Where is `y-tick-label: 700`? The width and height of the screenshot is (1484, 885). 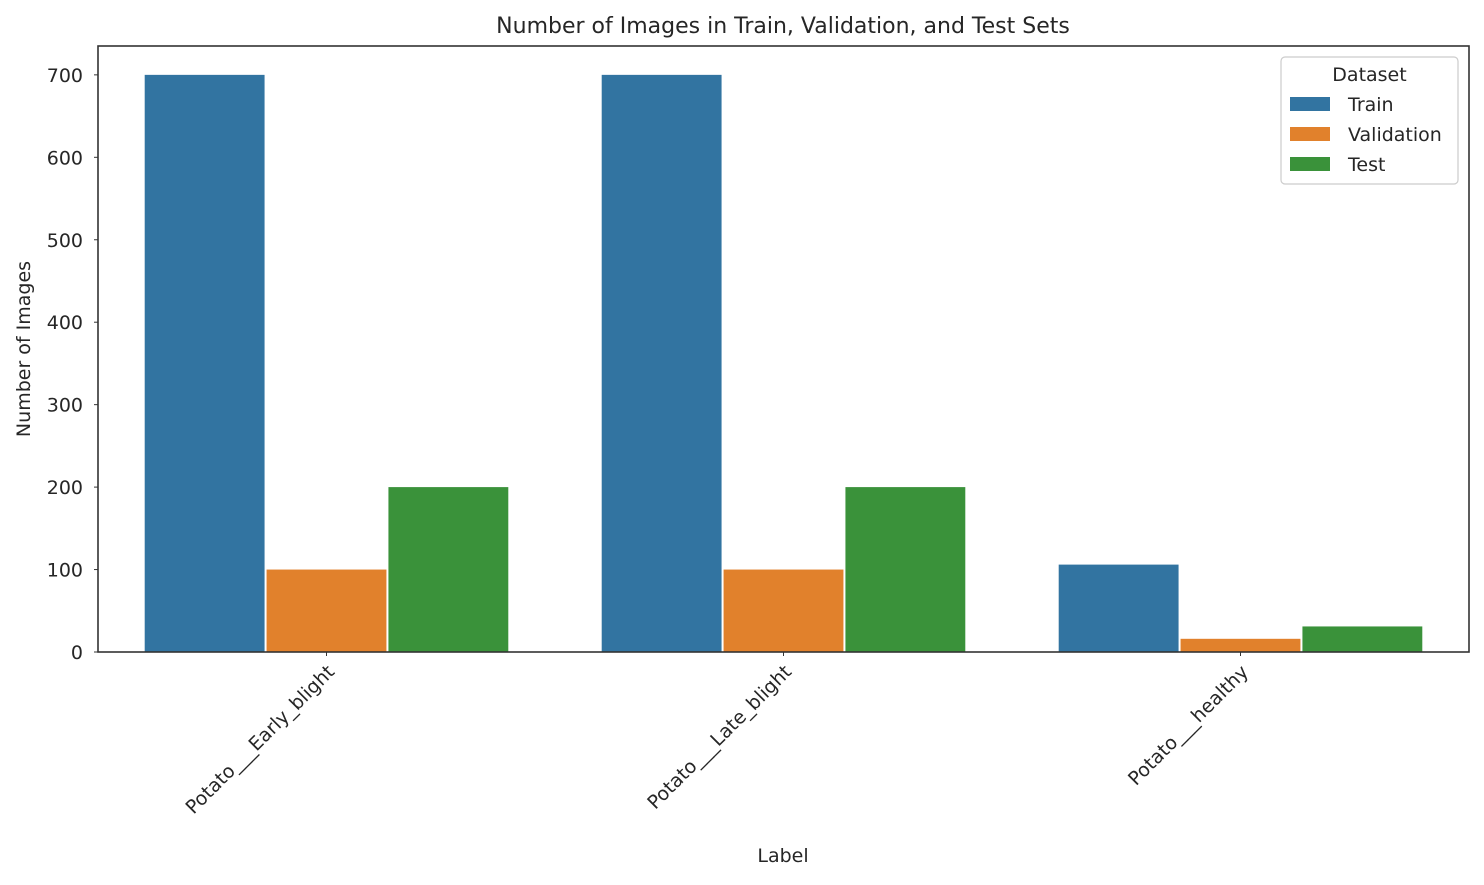 y-tick-label: 700 is located at coordinates (65, 76).